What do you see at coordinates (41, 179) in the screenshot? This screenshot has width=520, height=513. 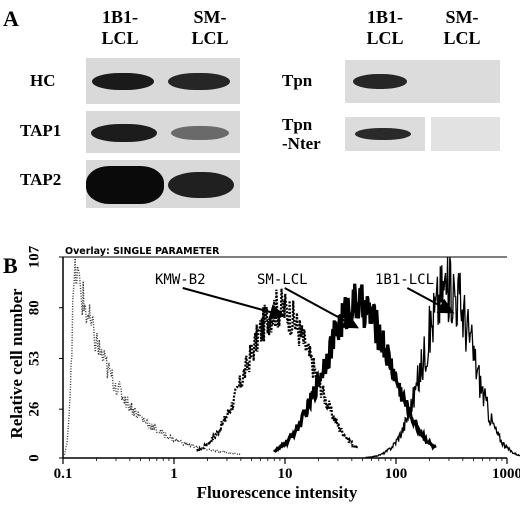 I see `row-label-tap2: TAP2` at bounding box center [41, 179].